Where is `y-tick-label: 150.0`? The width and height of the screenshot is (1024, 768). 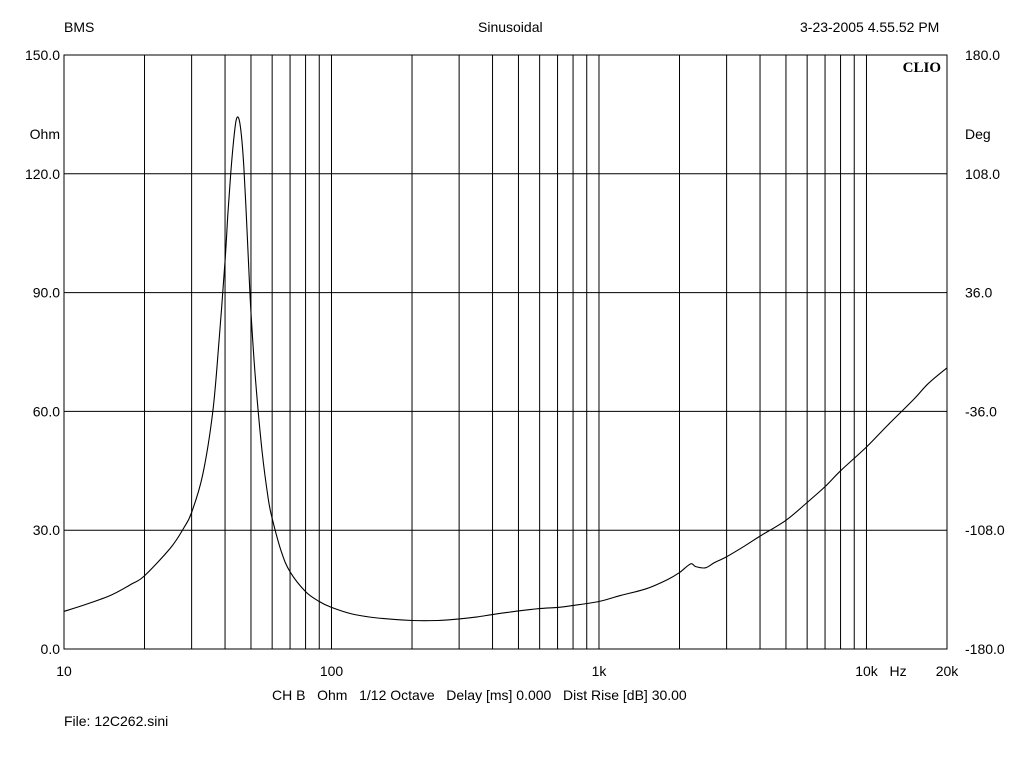
y-tick-label: 150.0 is located at coordinates (42, 55).